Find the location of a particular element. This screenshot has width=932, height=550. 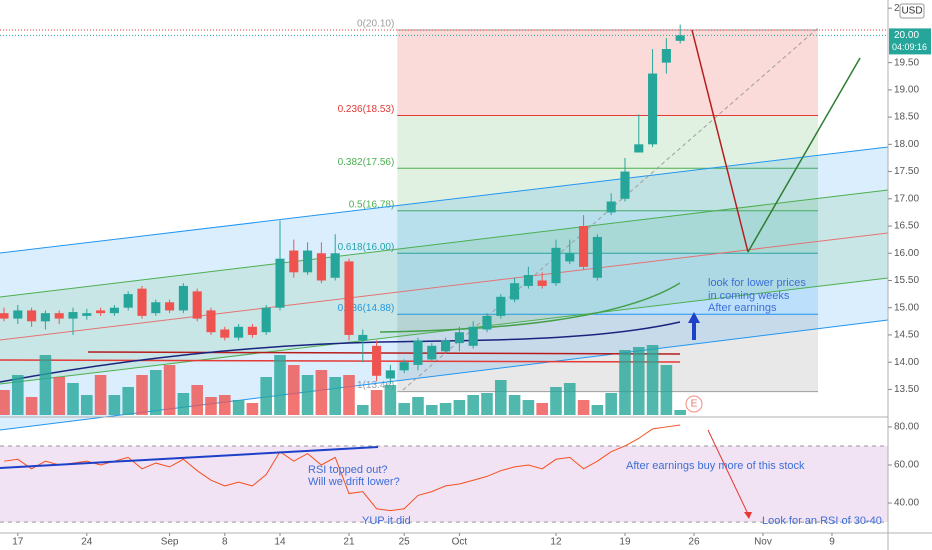

rsi-arrow-head is located at coordinates (748, 515).